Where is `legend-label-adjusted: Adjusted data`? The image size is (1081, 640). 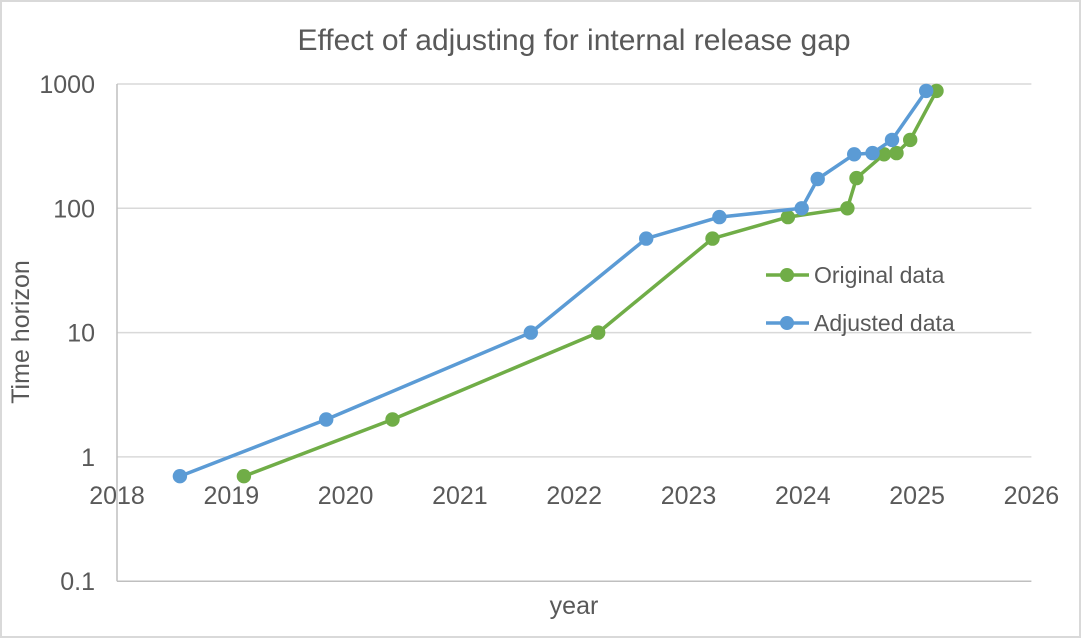
legend-label-adjusted: Adjusted data is located at coordinates (884, 323).